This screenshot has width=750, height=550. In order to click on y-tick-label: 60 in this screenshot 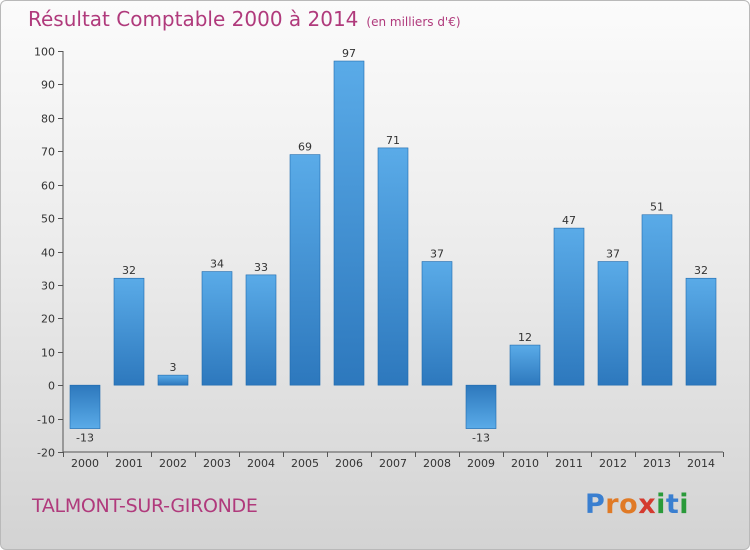, I will do `click(48, 186)`.